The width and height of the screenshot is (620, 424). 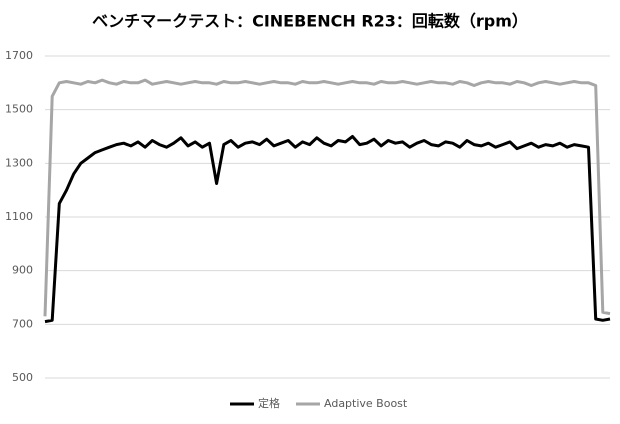 I want to click on y-tick-label: 1700, so click(x=19, y=55).